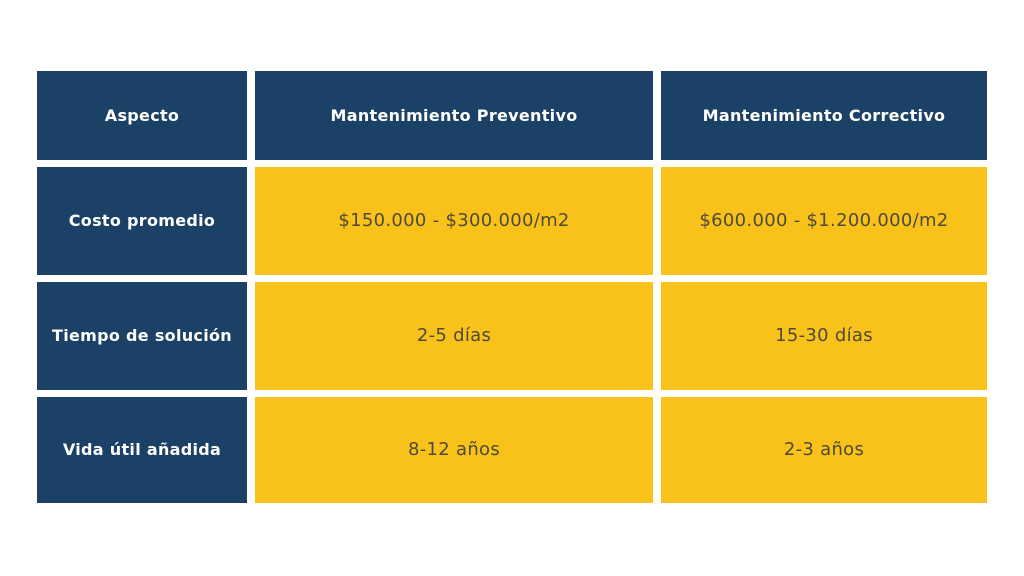  I want to click on cell-vida-preventivo: 8-12 años, so click(454, 450).